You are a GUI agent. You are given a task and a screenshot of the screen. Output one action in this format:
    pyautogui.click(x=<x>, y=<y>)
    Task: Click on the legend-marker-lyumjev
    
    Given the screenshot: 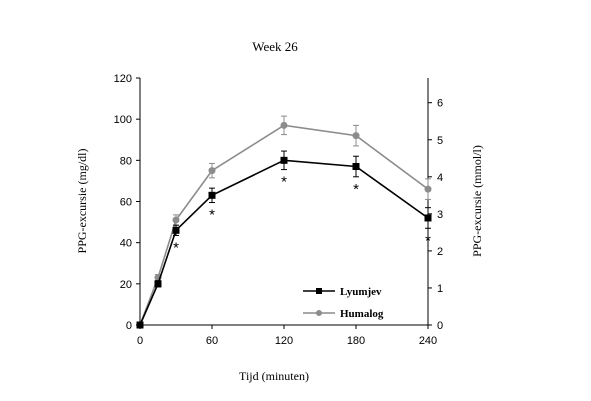 What is the action you would take?
    pyautogui.click(x=319, y=291)
    